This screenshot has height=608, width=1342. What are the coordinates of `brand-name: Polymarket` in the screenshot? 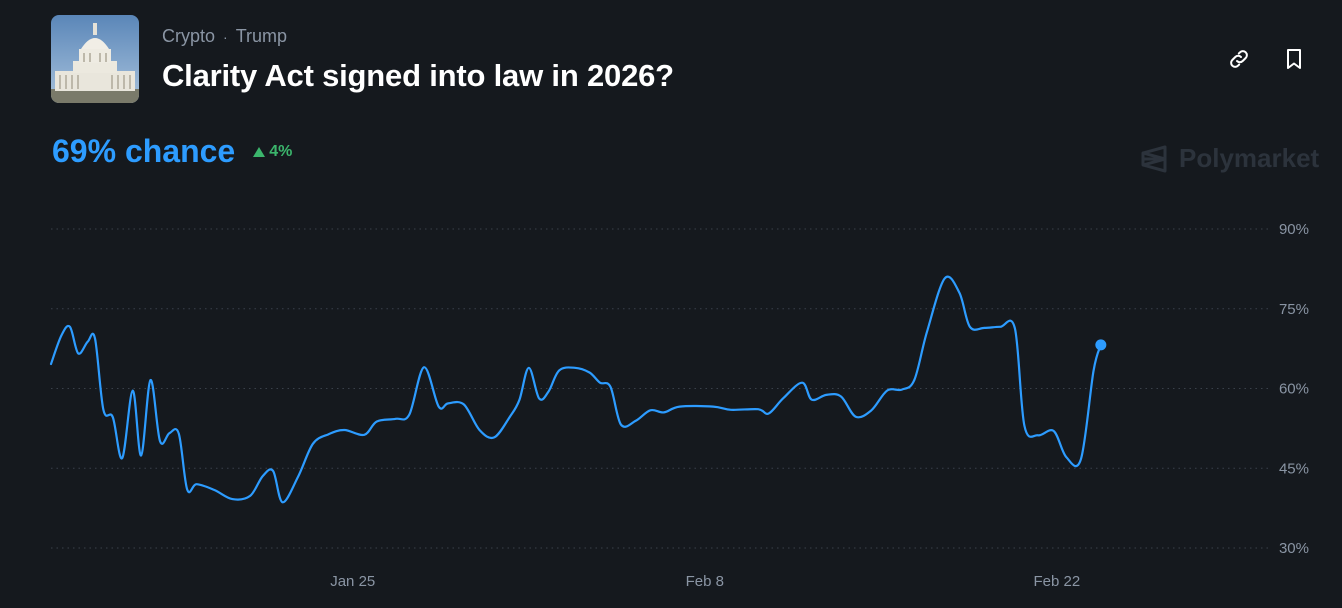 It's located at (1249, 158).